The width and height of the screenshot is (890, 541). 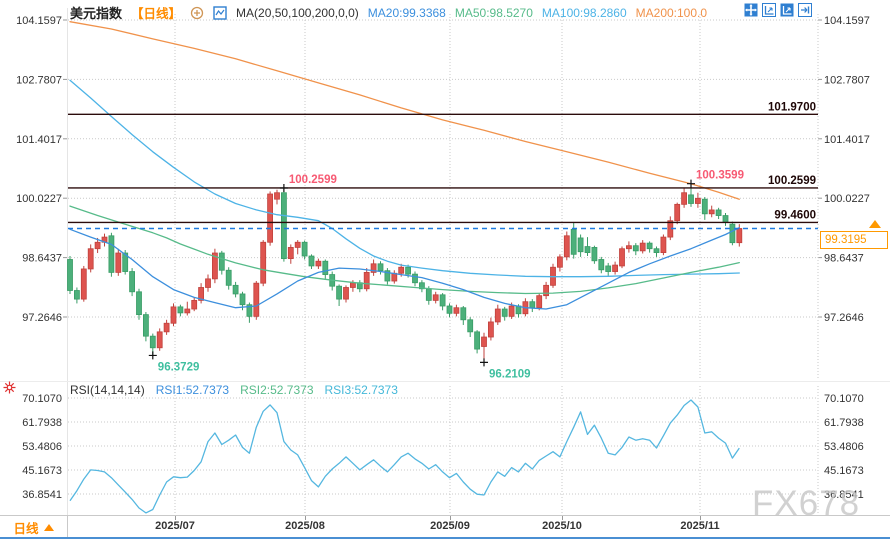 I want to click on price-tick-right: 97.2646, so click(x=844, y=318).